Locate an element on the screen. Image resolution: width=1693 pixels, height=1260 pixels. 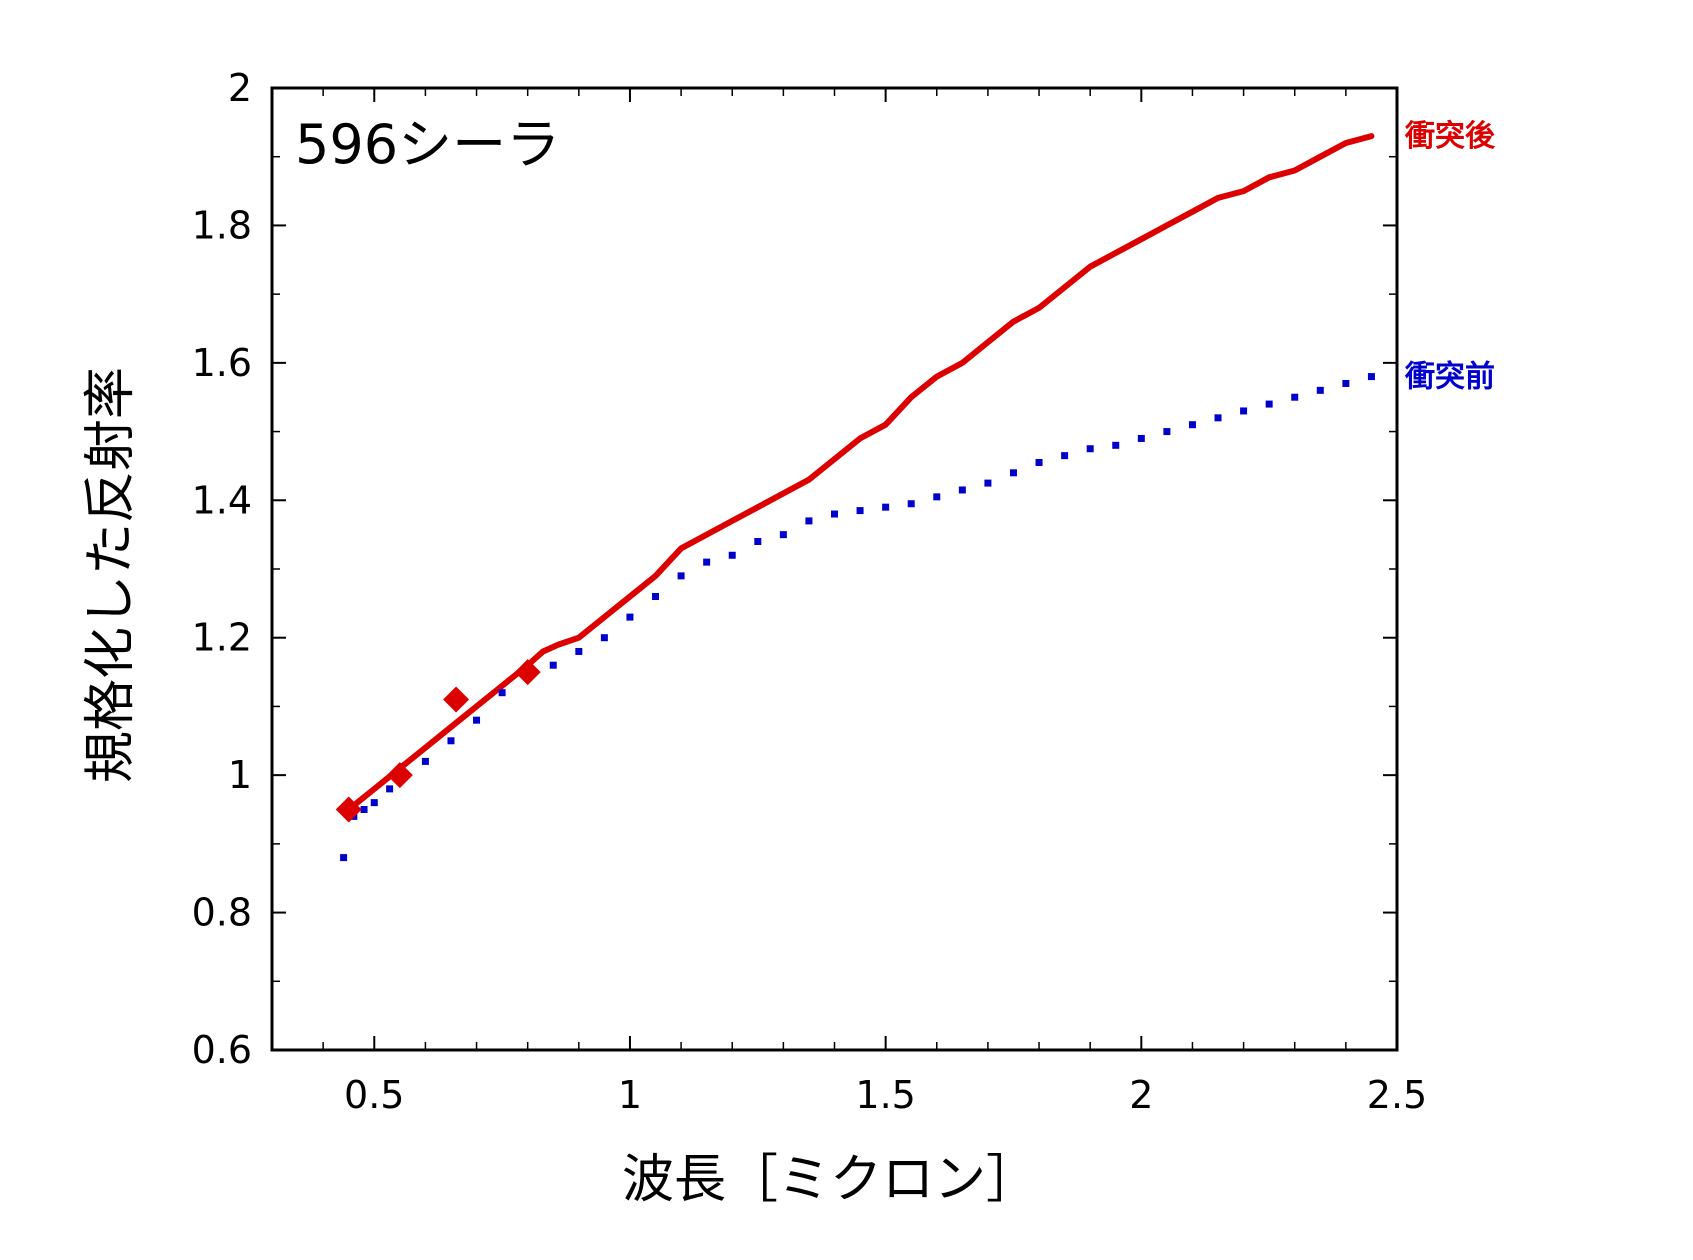
x-tick-label: 2.5 is located at coordinates (1397, 1095).